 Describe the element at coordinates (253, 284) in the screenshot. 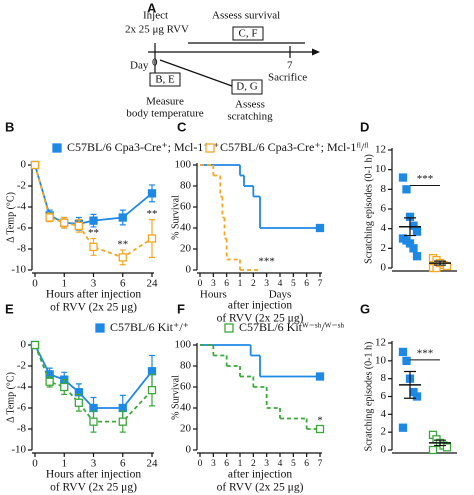

I see `x-tick-label: 2` at that location.